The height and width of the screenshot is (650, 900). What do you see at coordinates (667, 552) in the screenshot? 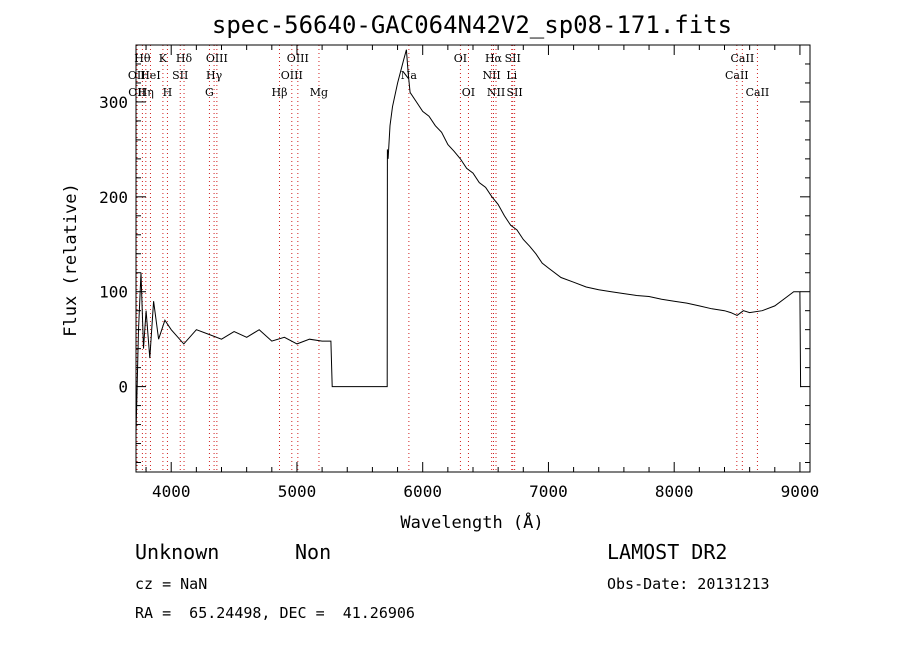
I see `survey-name: LAMOST DR2` at bounding box center [667, 552].